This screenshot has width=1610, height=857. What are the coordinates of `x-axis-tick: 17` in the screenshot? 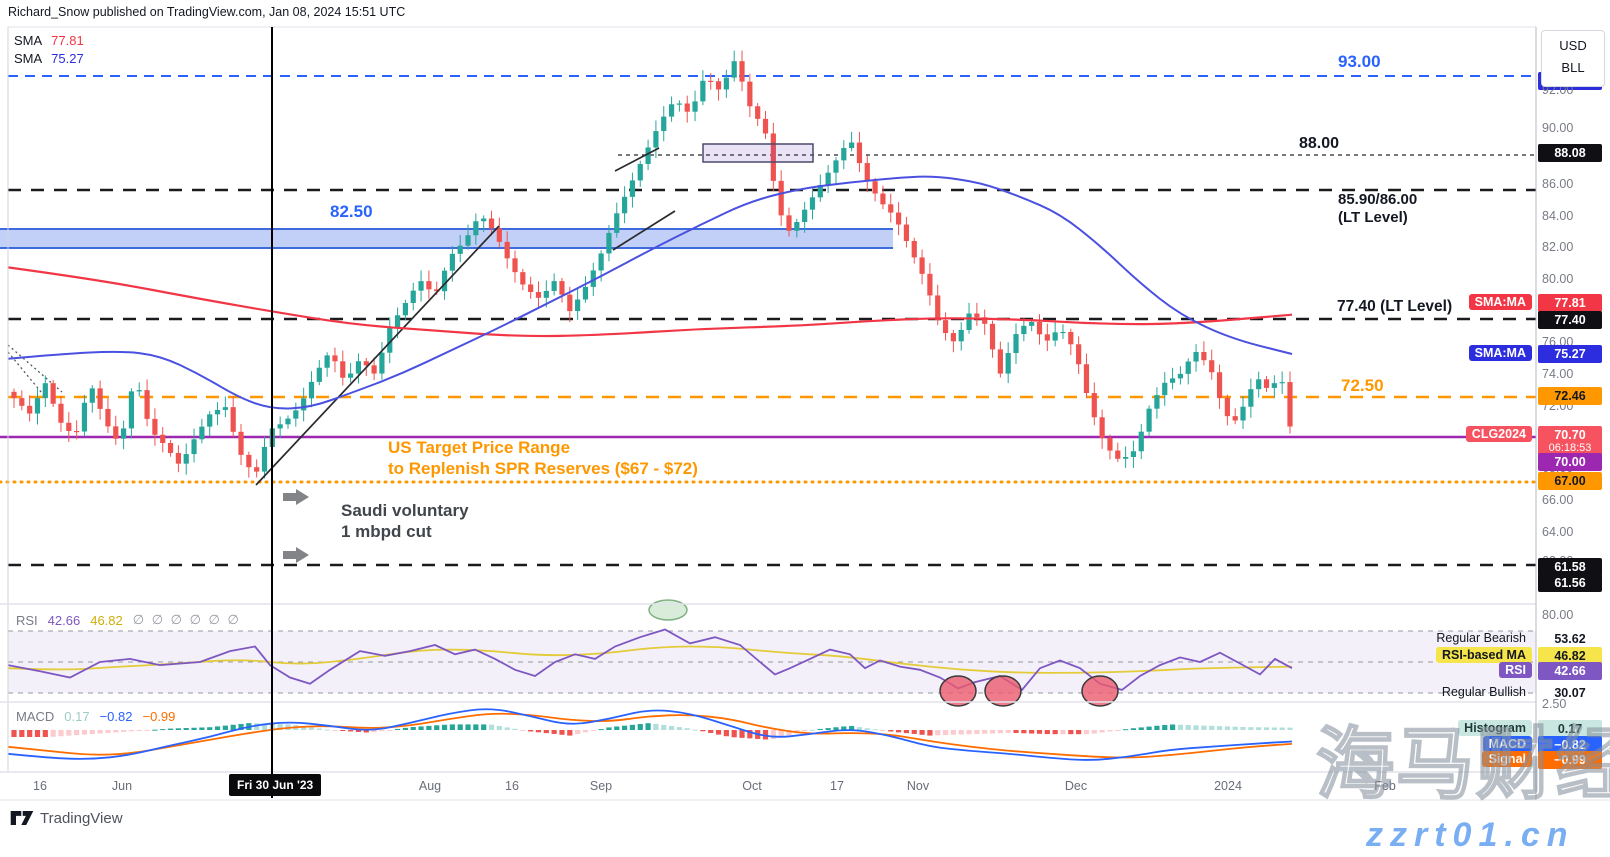 It's located at (837, 786).